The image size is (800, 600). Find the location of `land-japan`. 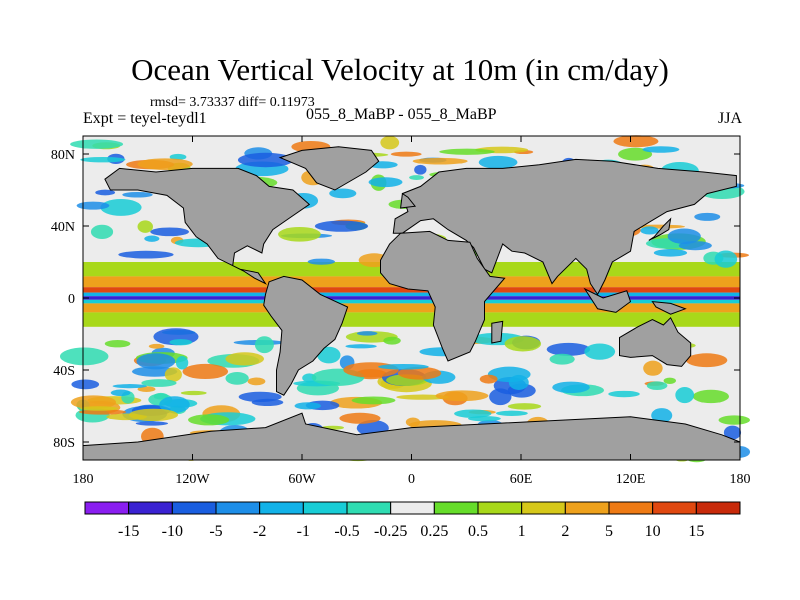

land-japan is located at coordinates (660, 229).